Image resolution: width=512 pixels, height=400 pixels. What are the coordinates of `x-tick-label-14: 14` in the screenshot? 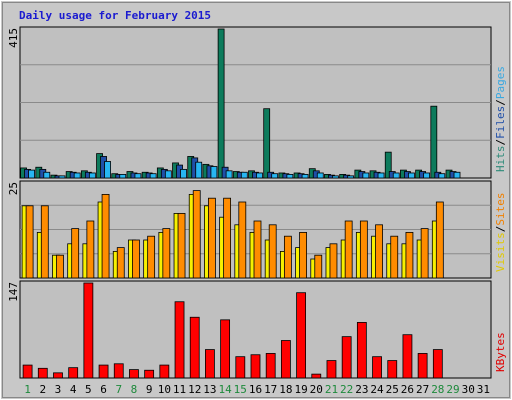 It's located at (225, 389).